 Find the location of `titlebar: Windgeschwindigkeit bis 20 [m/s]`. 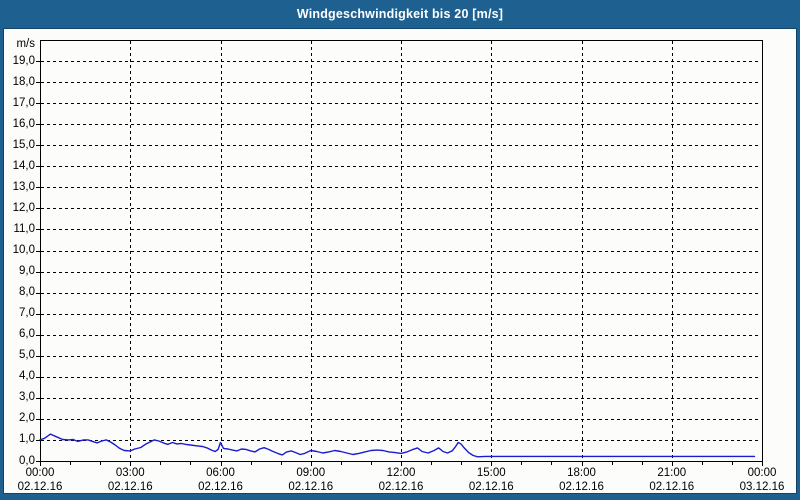

titlebar: Windgeschwindigkeit bis 20 [m/s] is located at coordinates (400, 14).